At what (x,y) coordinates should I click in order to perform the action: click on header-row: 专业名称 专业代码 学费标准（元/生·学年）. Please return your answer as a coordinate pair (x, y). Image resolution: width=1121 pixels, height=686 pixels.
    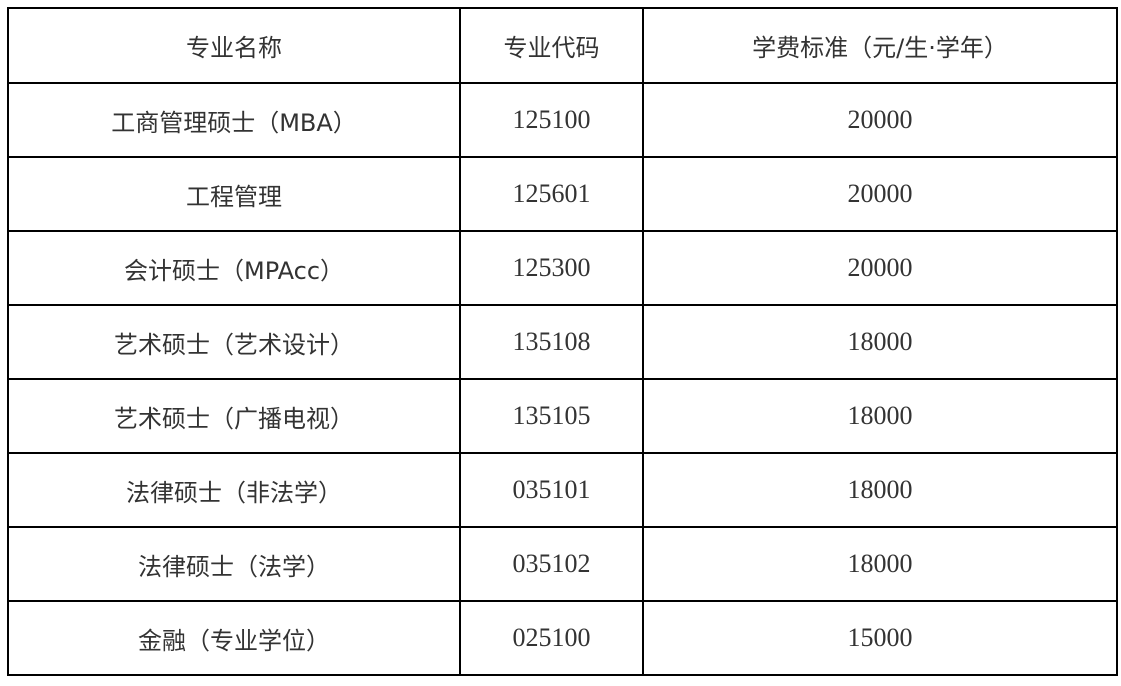
    Looking at the image, I should click on (562, 45).